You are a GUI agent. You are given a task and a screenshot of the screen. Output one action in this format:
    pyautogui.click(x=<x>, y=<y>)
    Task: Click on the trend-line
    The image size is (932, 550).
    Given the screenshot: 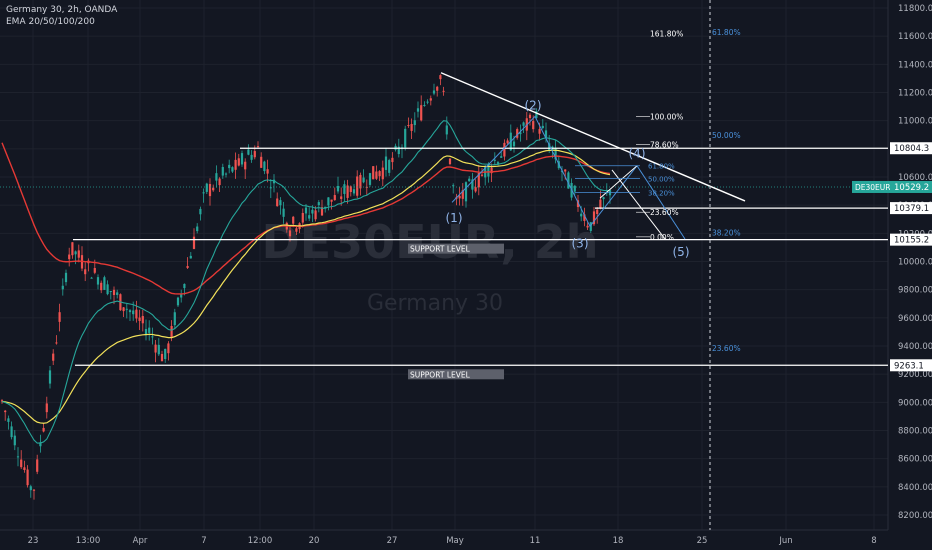 What is the action you would take?
    pyautogui.click(x=593, y=137)
    